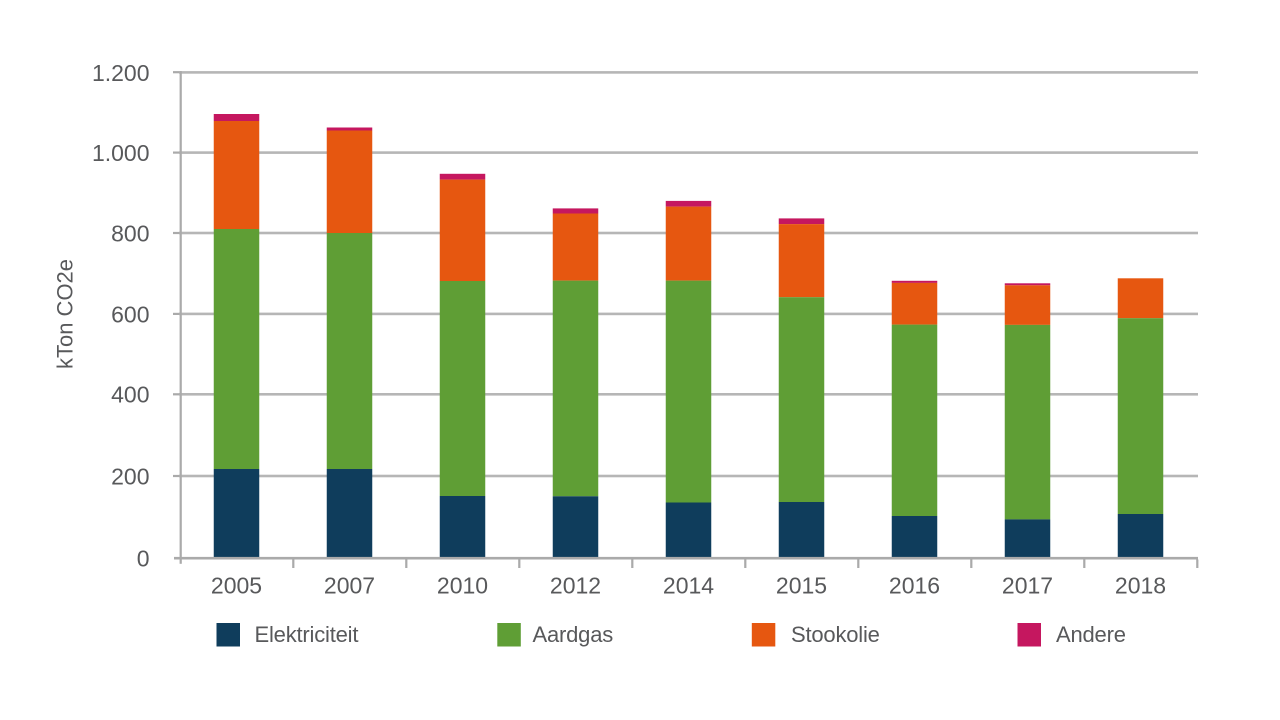 This screenshot has width=1280, height=720. I want to click on svg-text: kTon CO2e, so click(65, 314).